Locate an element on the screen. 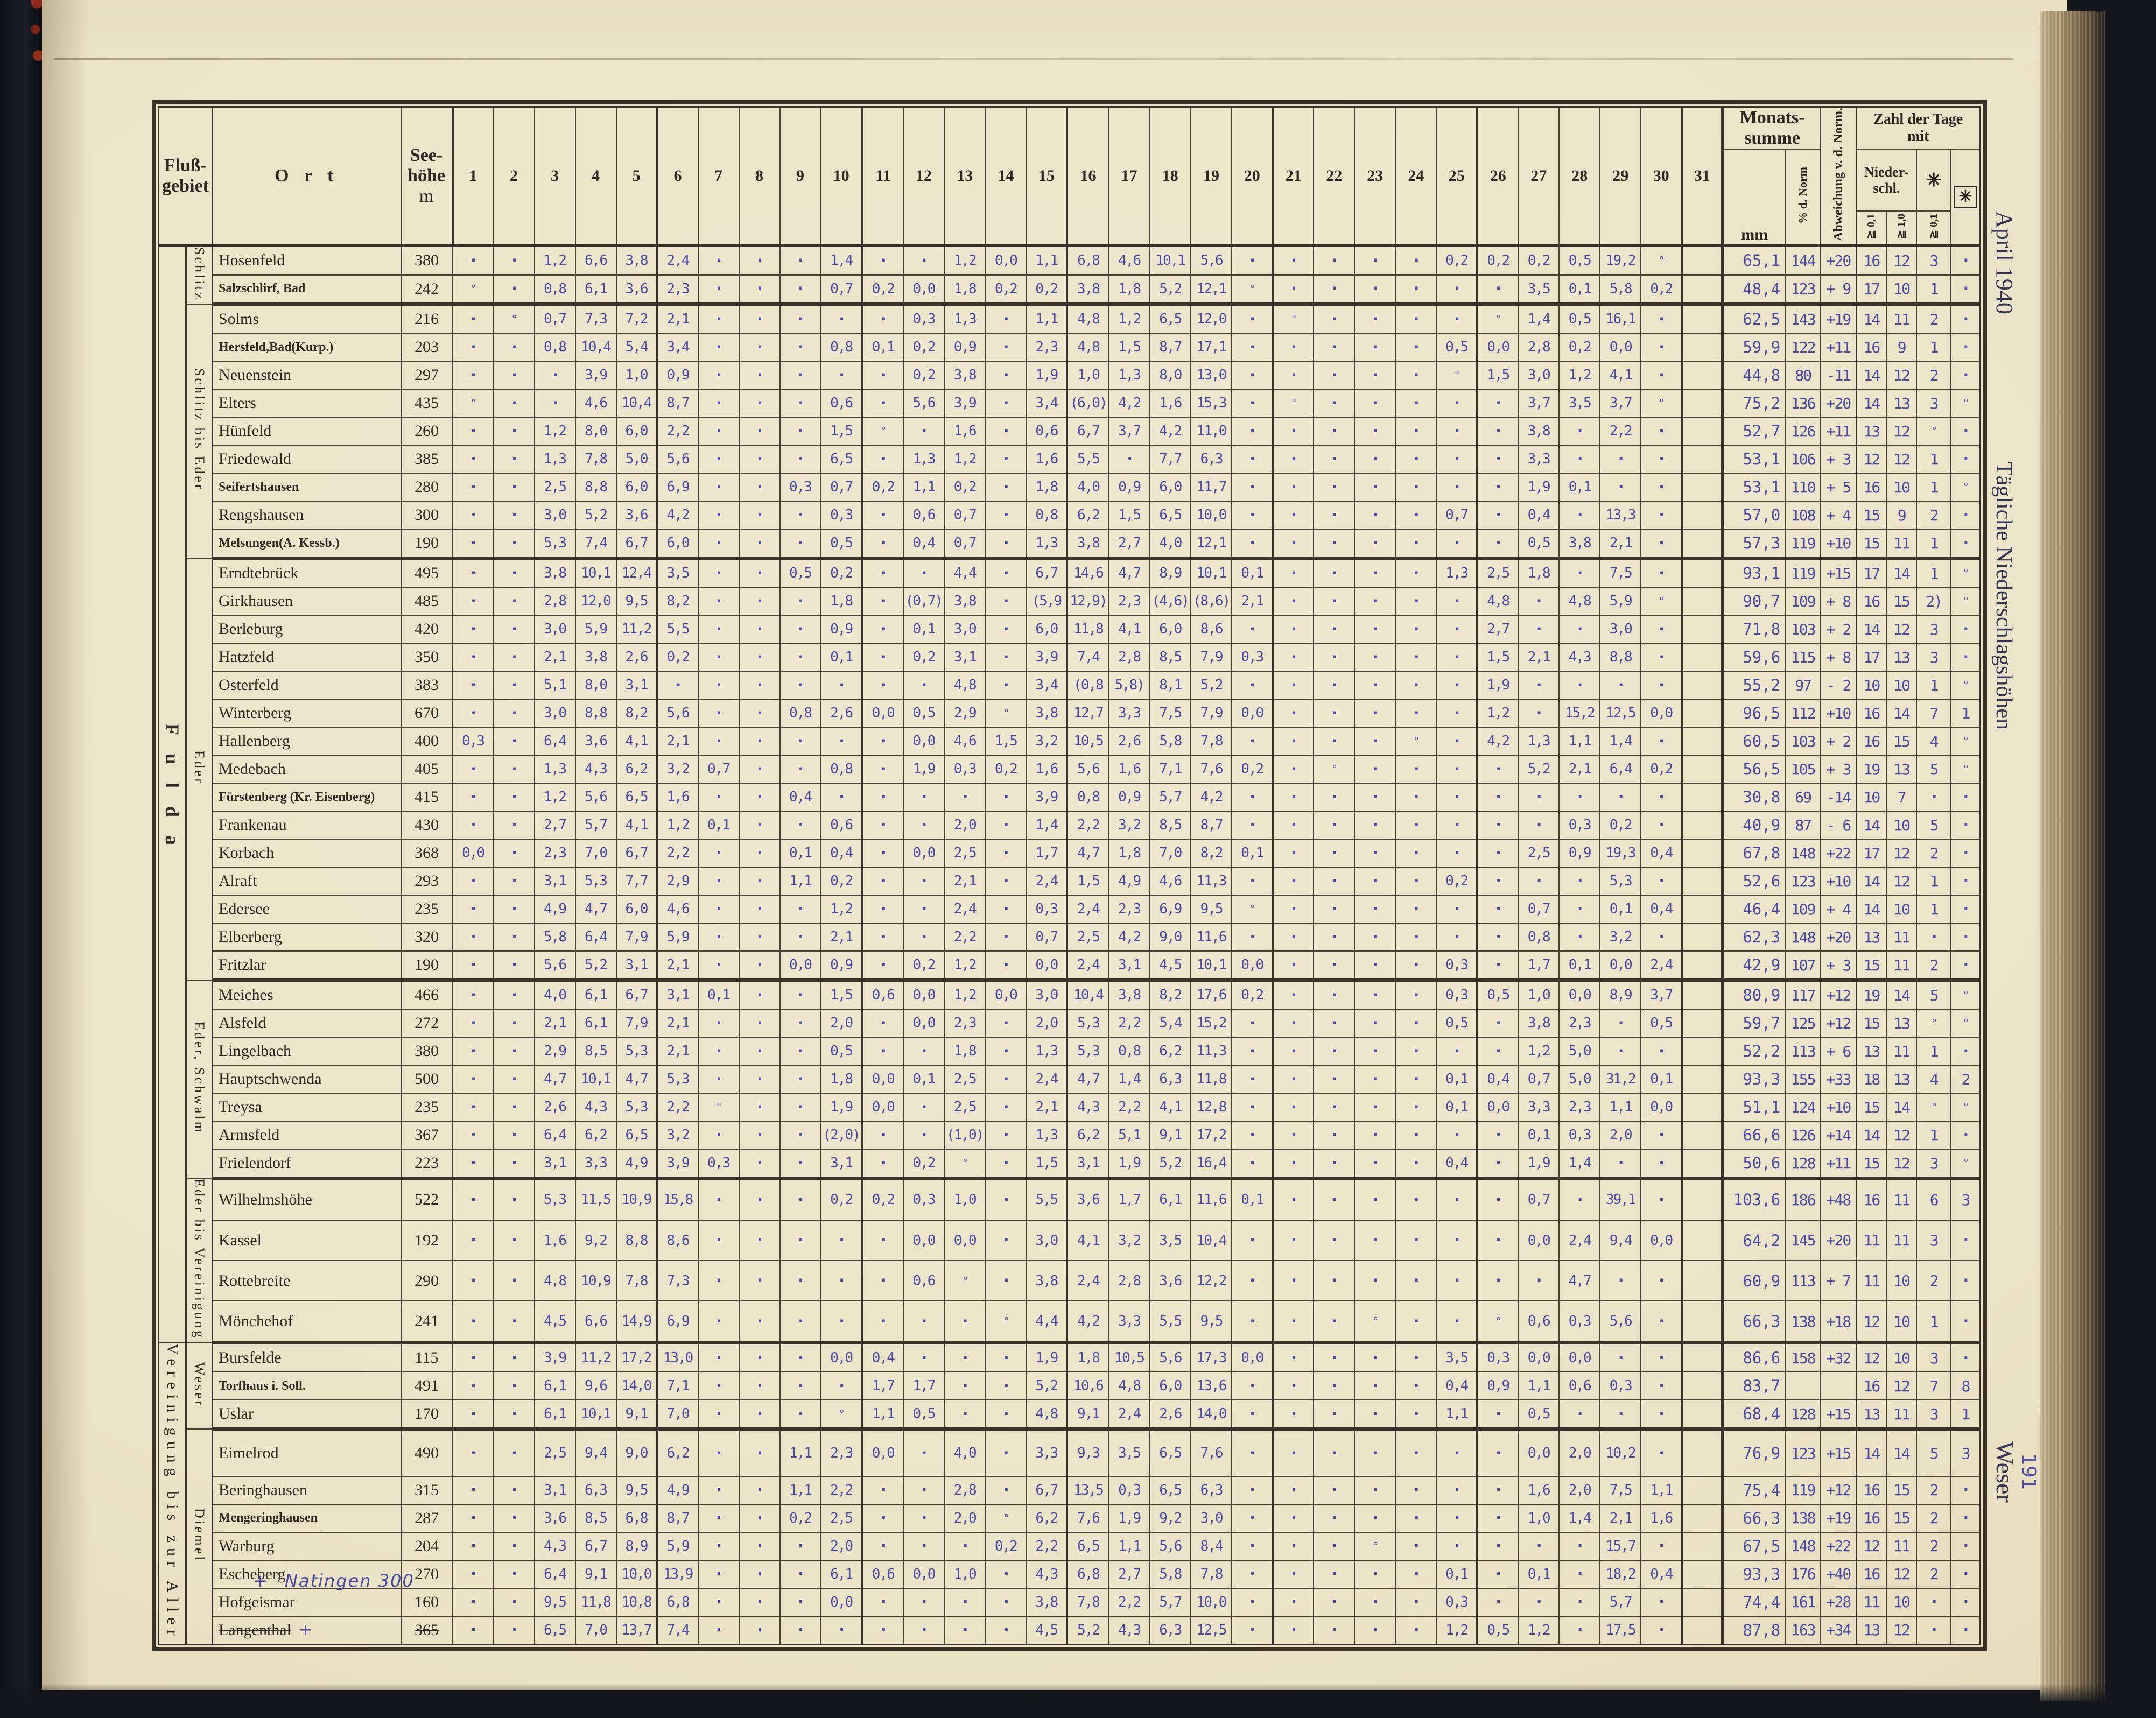  col-header-day-23: 23 is located at coordinates (1375, 177).